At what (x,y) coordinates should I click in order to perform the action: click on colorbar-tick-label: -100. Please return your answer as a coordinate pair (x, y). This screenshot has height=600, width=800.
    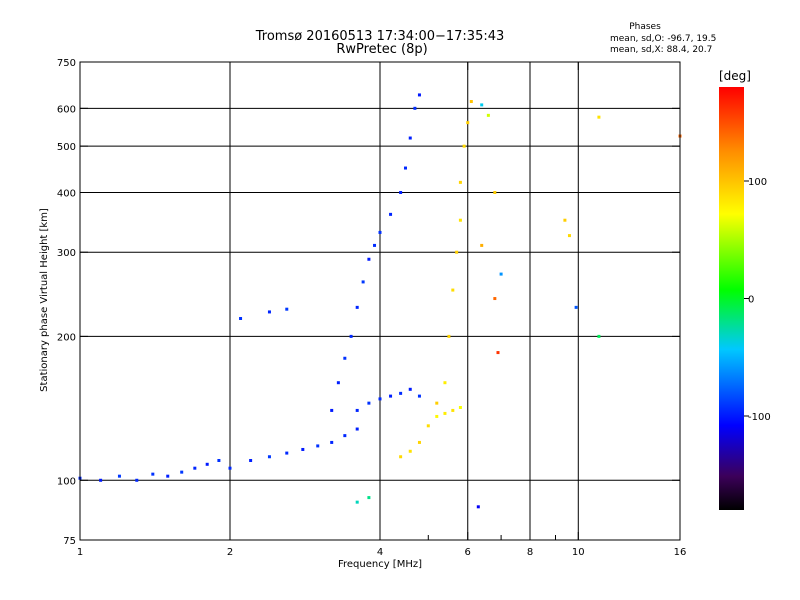
    Looking at the image, I should click on (759, 417).